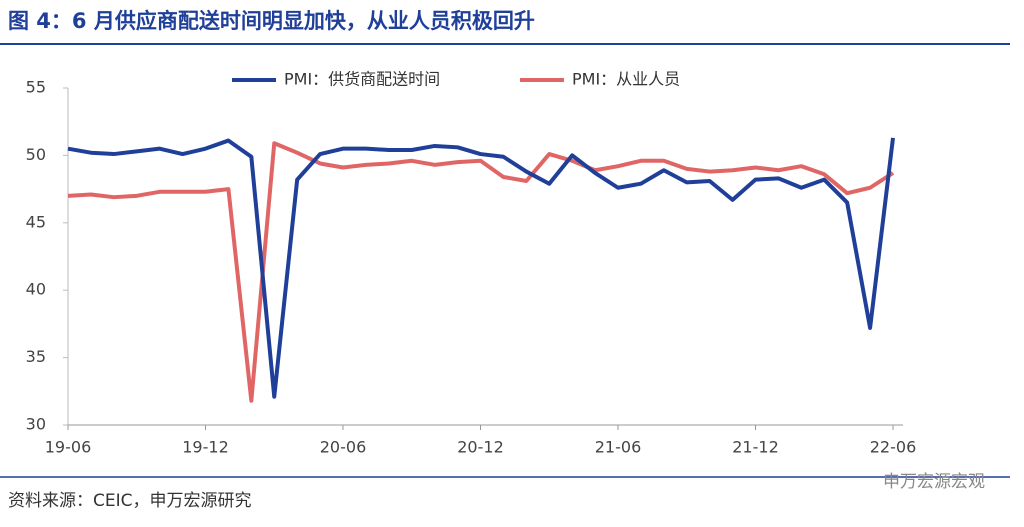 The width and height of the screenshot is (1024, 527). Describe the element at coordinates (362, 79) in the screenshot. I see `legend-label: PMI：供货商配送时间` at that location.